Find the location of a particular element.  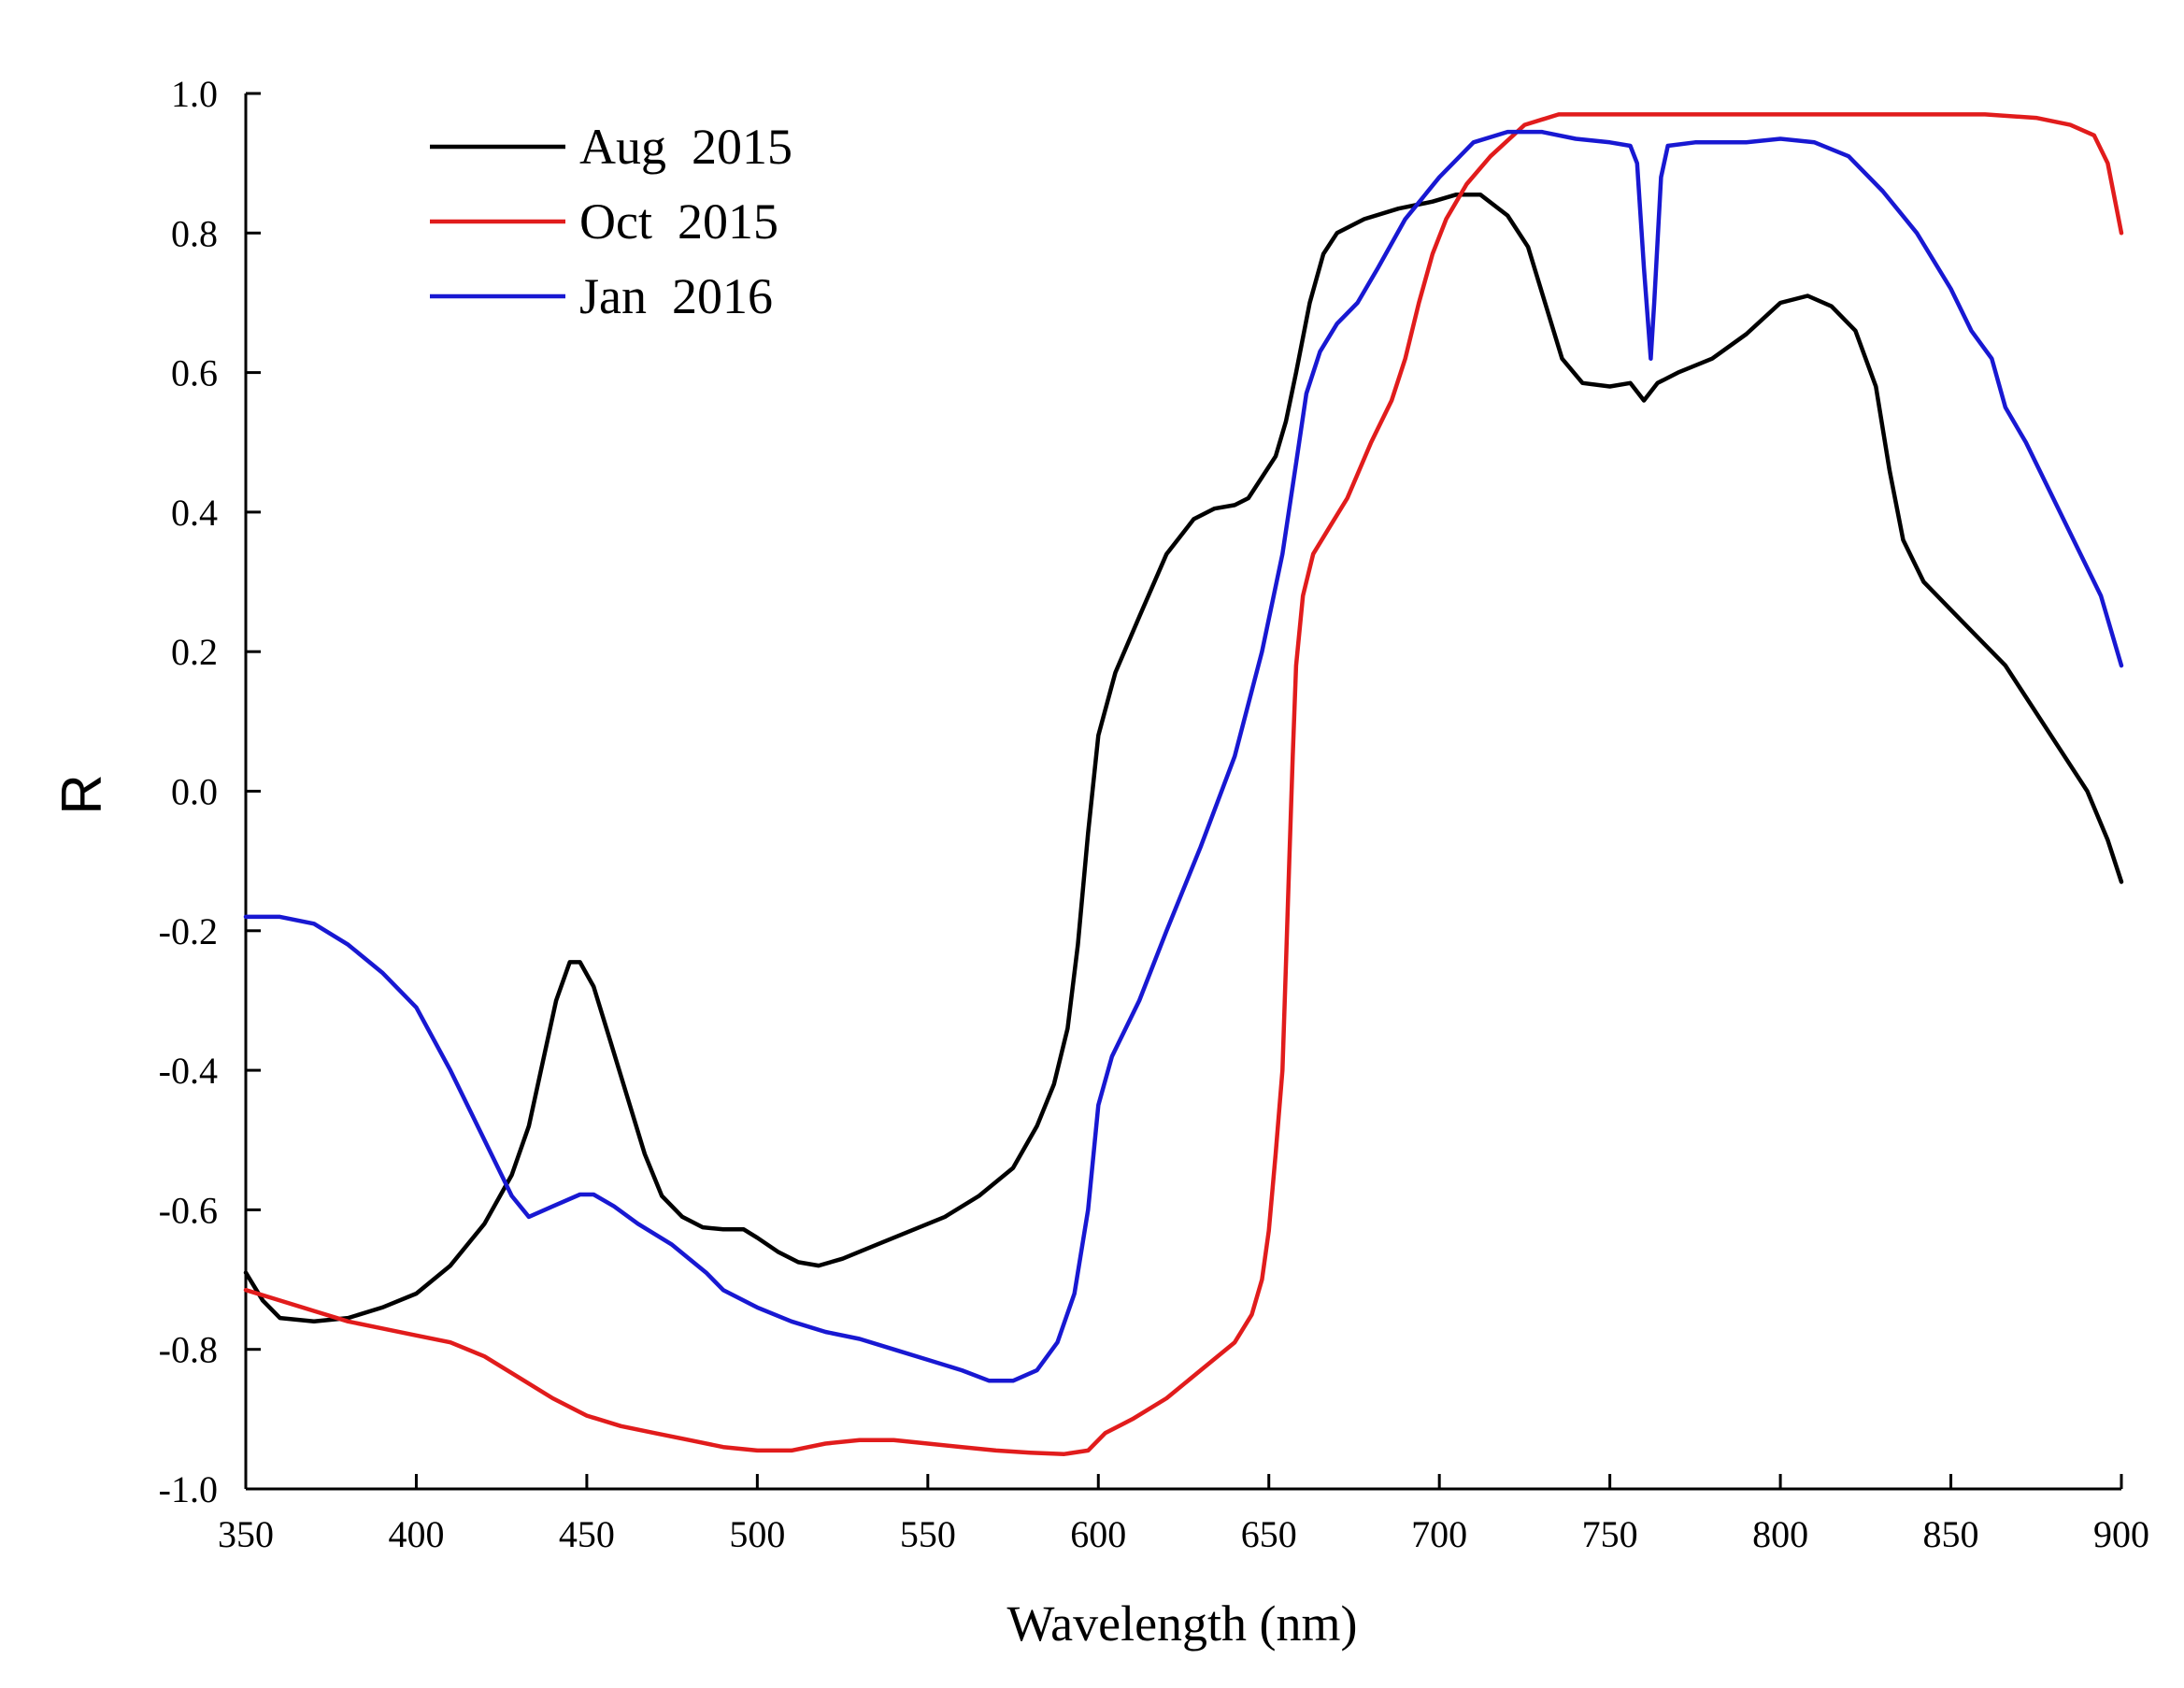

y-tick-label: -0.8 is located at coordinates (188, 1350).